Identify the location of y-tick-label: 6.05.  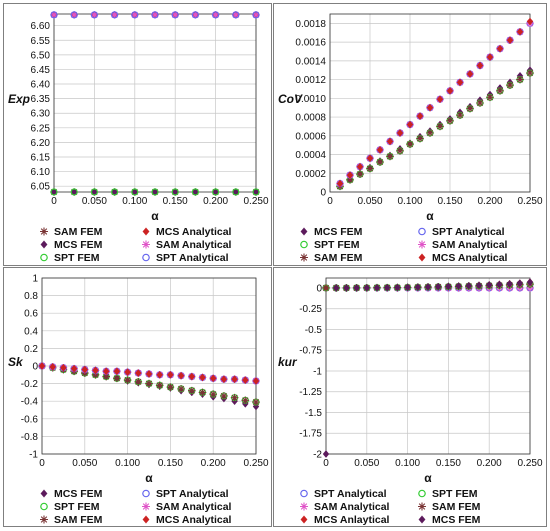
(41, 187).